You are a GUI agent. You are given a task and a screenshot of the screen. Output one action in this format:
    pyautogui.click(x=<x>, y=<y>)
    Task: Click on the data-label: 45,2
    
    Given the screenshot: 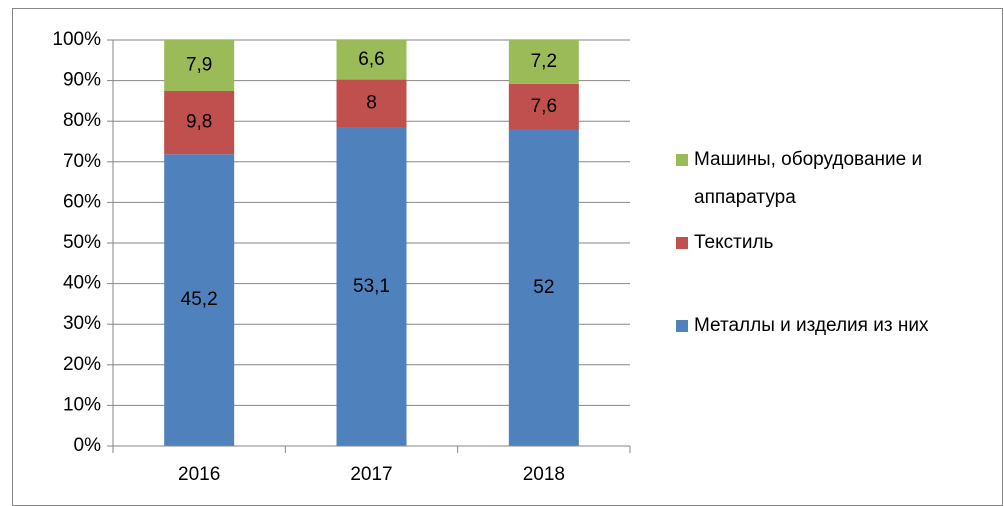 What is the action you would take?
    pyautogui.click(x=199, y=299)
    